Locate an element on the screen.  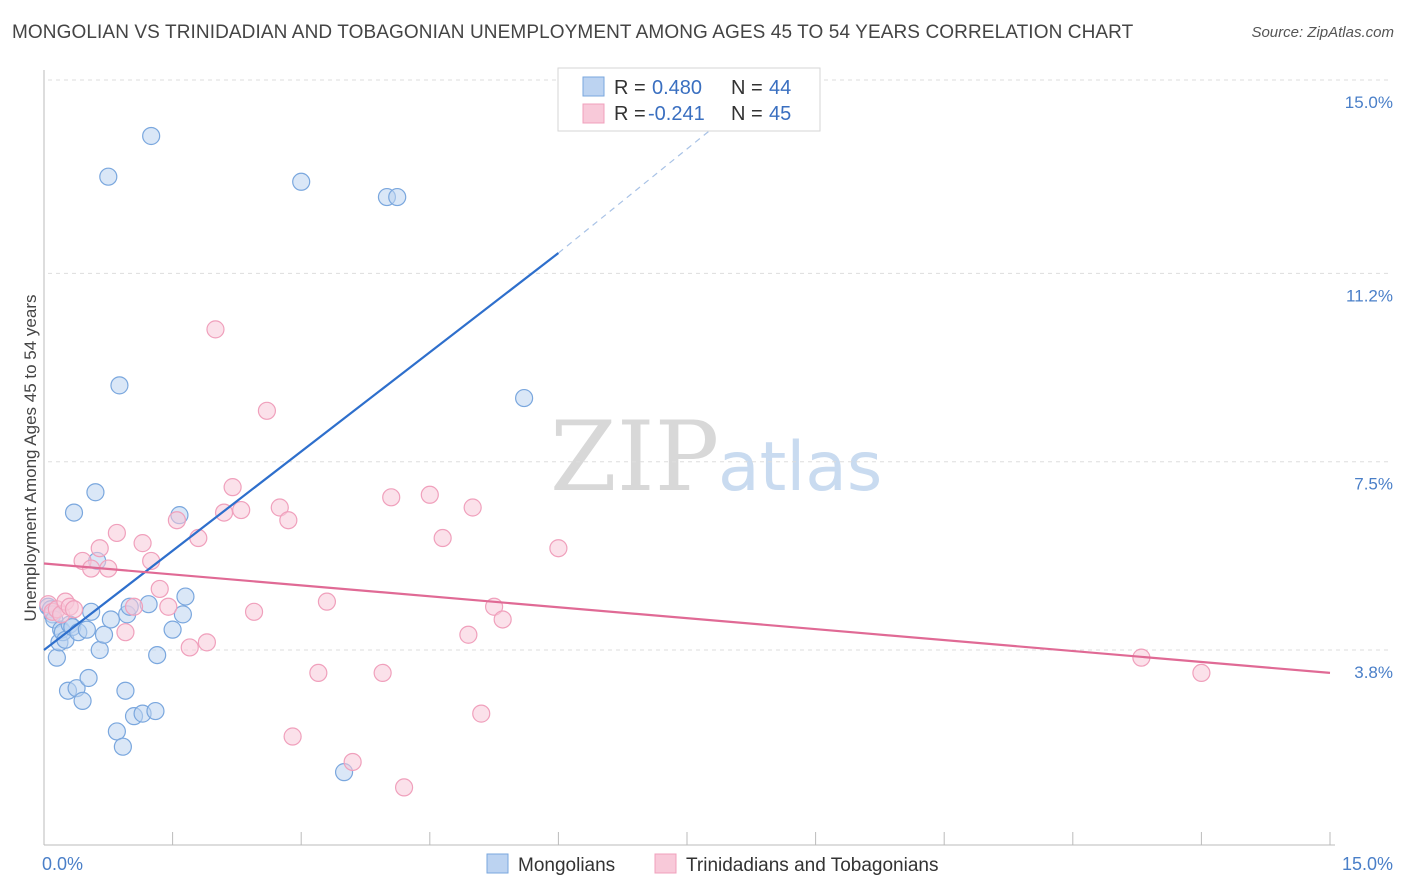
legend-swatch-mongolians is located at coordinates (593, 86).